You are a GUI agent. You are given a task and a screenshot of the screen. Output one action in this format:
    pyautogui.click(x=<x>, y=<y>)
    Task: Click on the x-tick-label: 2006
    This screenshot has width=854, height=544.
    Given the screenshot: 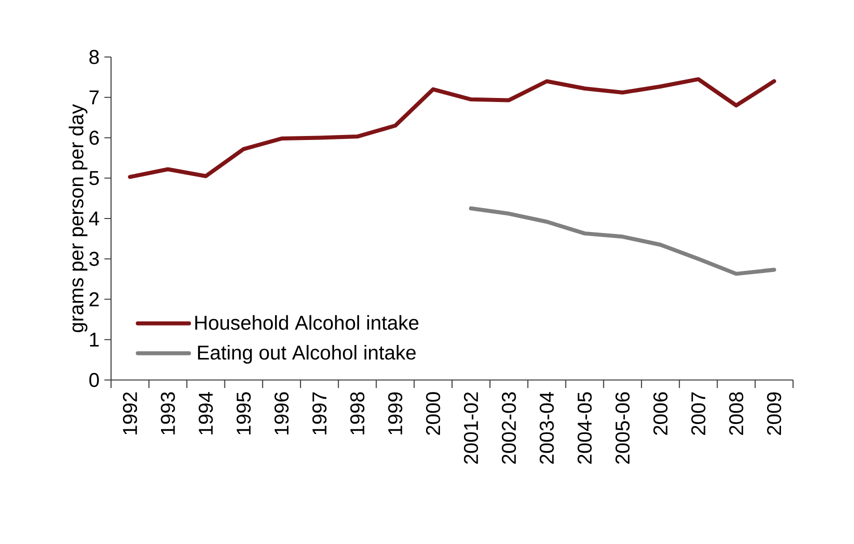 What is the action you would take?
    pyautogui.click(x=660, y=413)
    